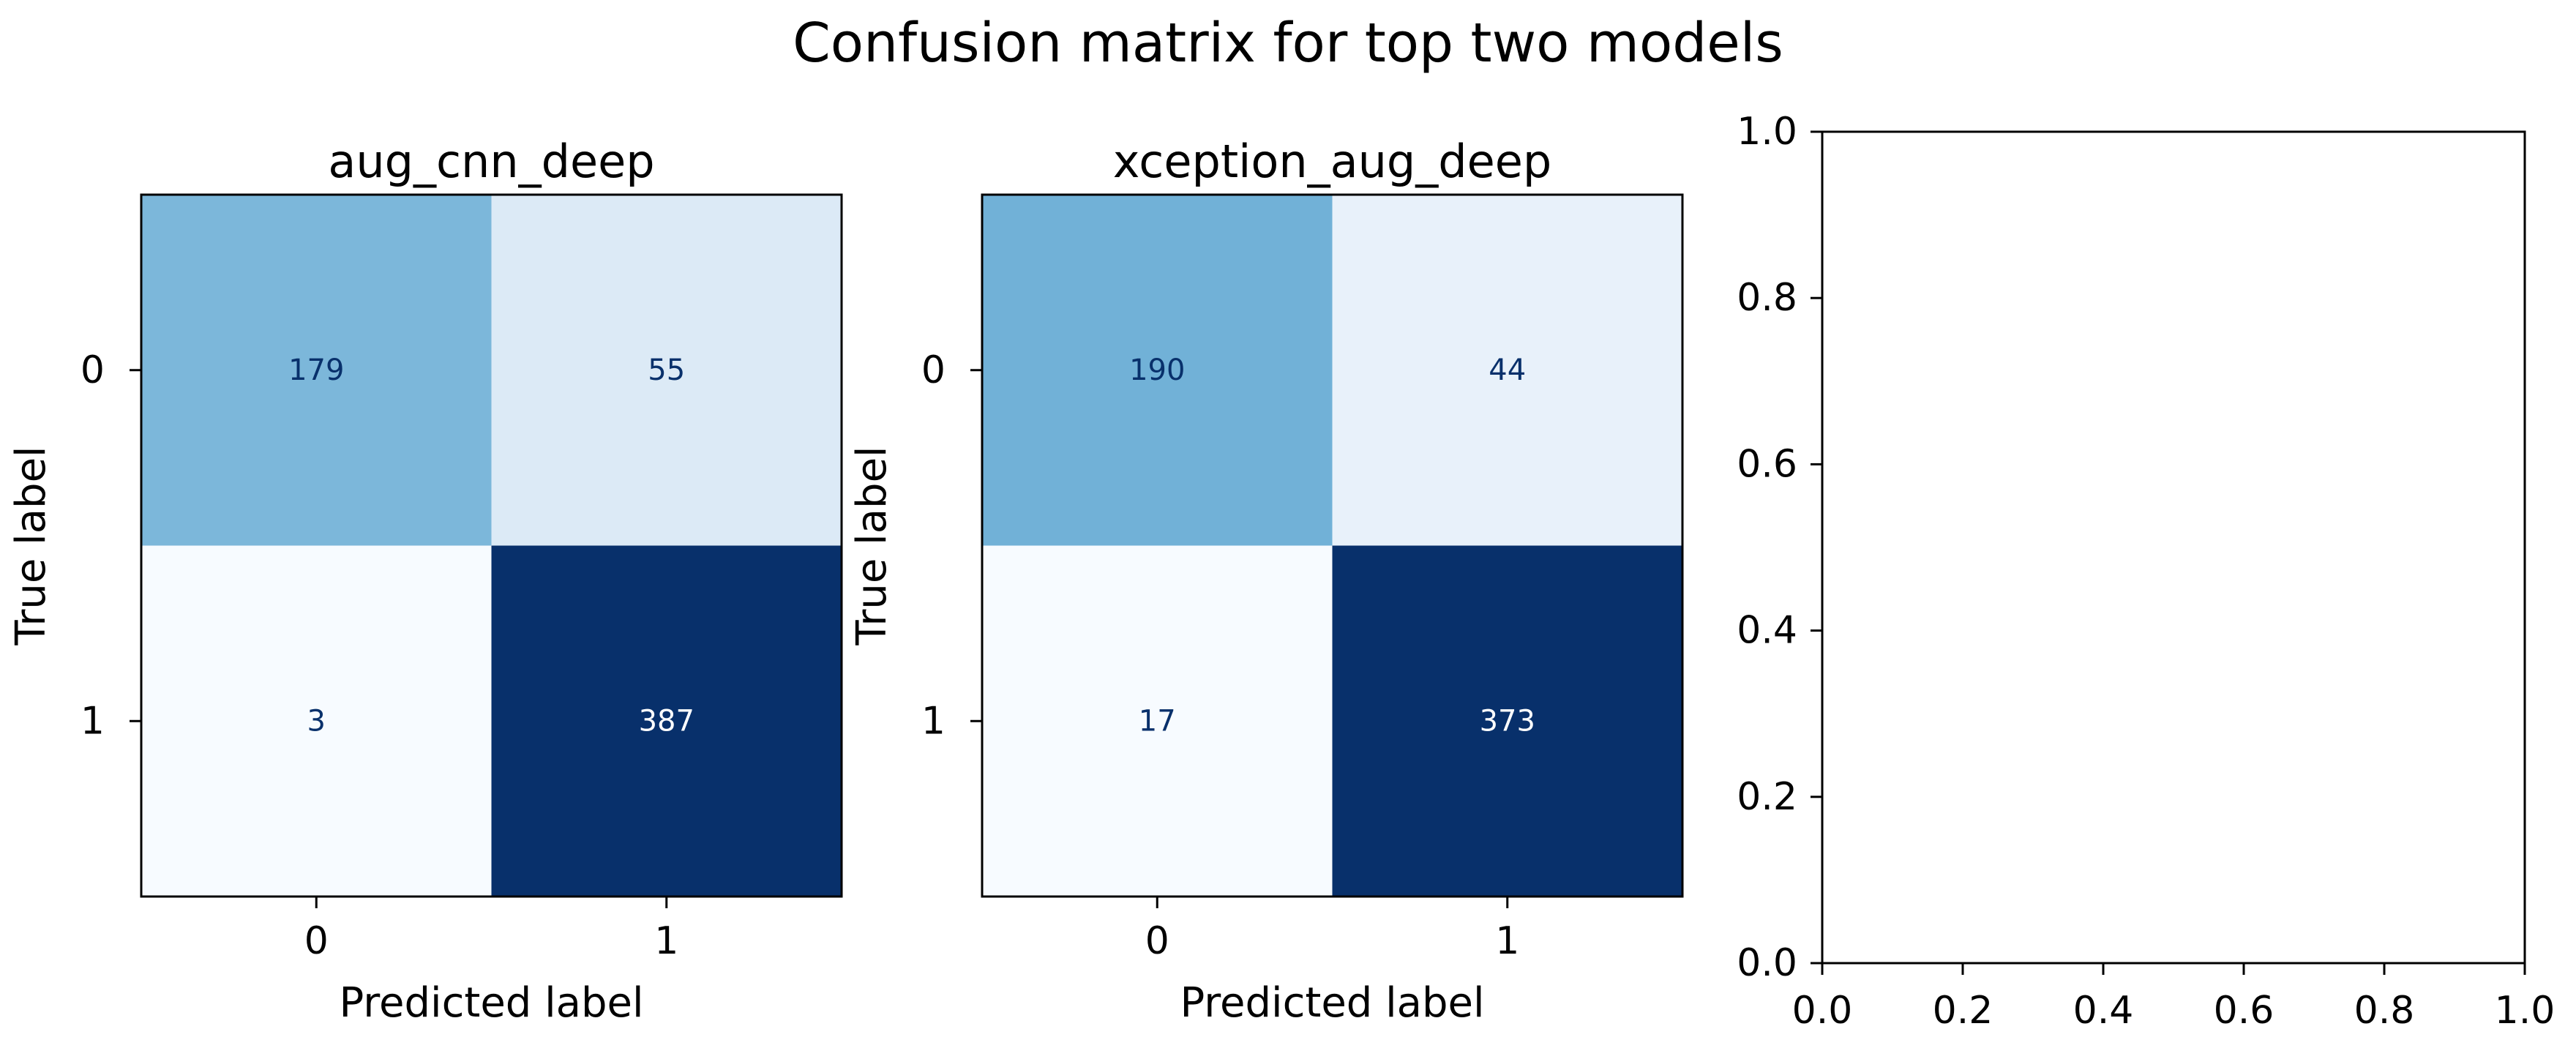 This screenshot has width=2576, height=1059. I want to click on subplot-title: xception_aug_deep, so click(1332, 162).